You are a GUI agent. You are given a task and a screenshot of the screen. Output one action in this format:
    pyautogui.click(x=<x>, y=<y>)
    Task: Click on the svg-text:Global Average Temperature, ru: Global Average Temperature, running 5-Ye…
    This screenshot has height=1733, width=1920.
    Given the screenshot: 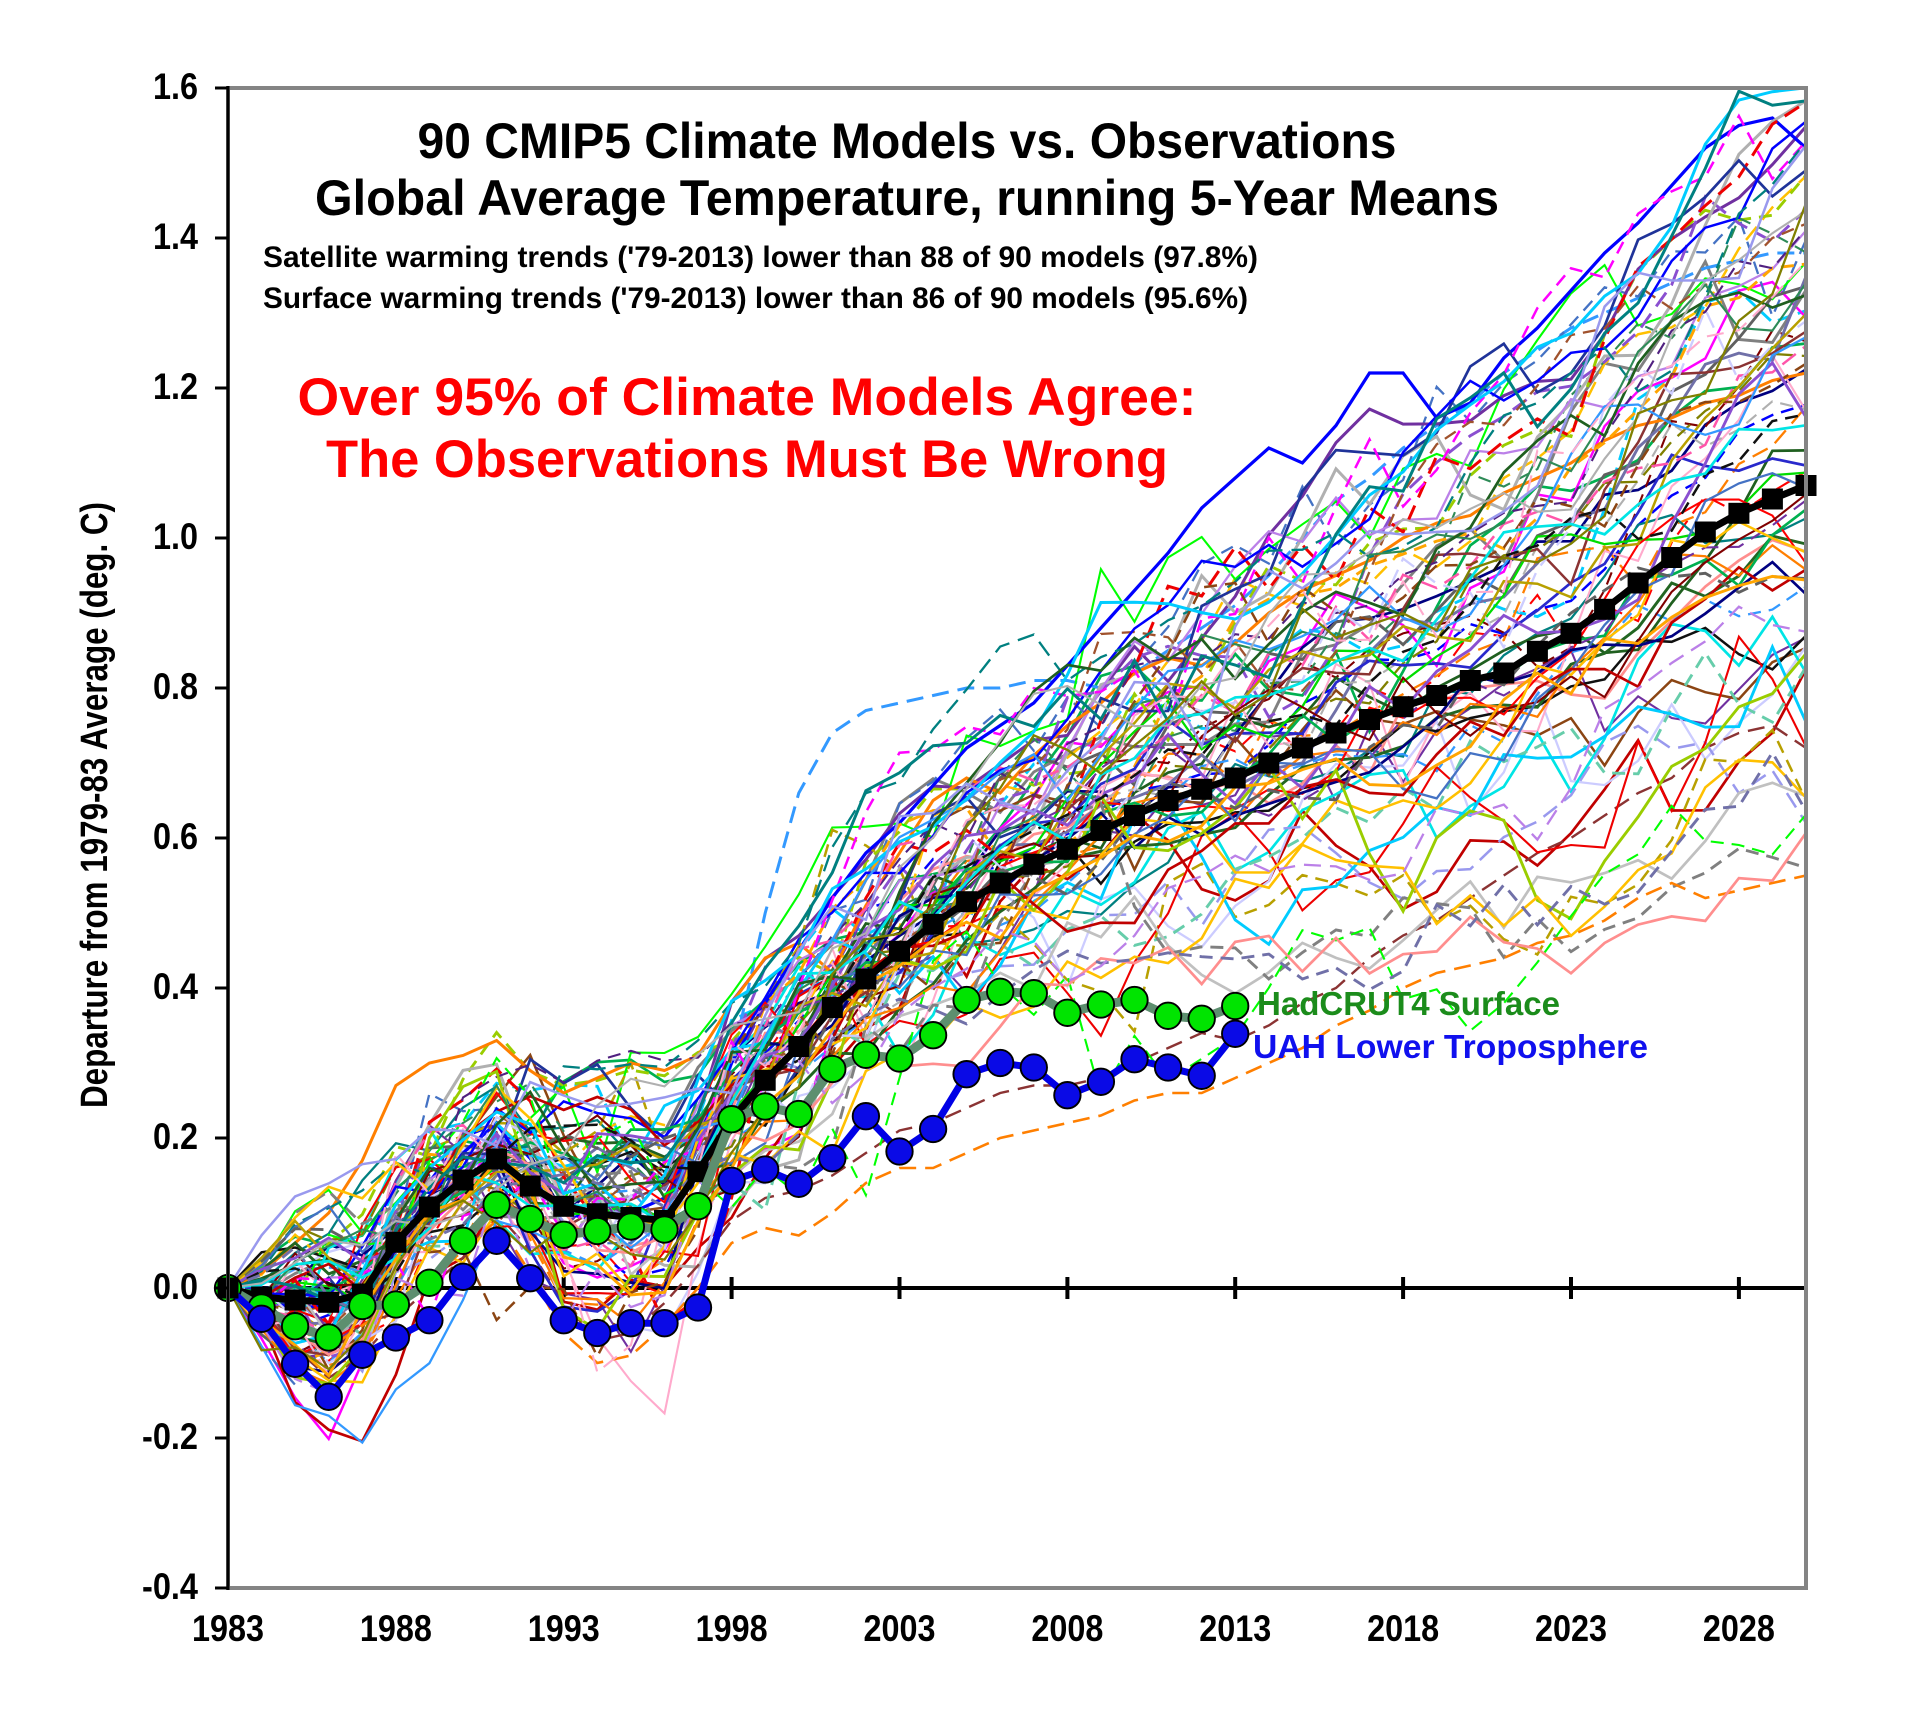 What is the action you would take?
    pyautogui.click(x=907, y=198)
    